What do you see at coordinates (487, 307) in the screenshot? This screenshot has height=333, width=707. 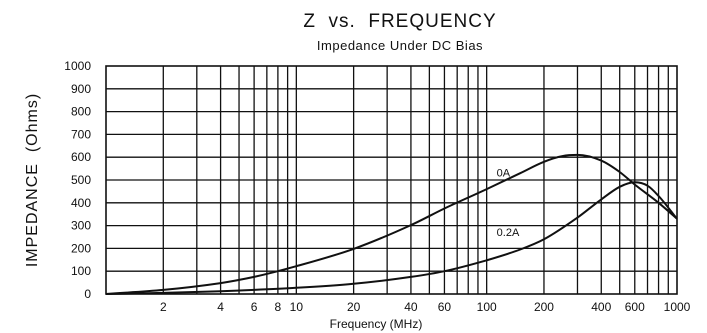 I see `x-tick-label: 100` at bounding box center [487, 307].